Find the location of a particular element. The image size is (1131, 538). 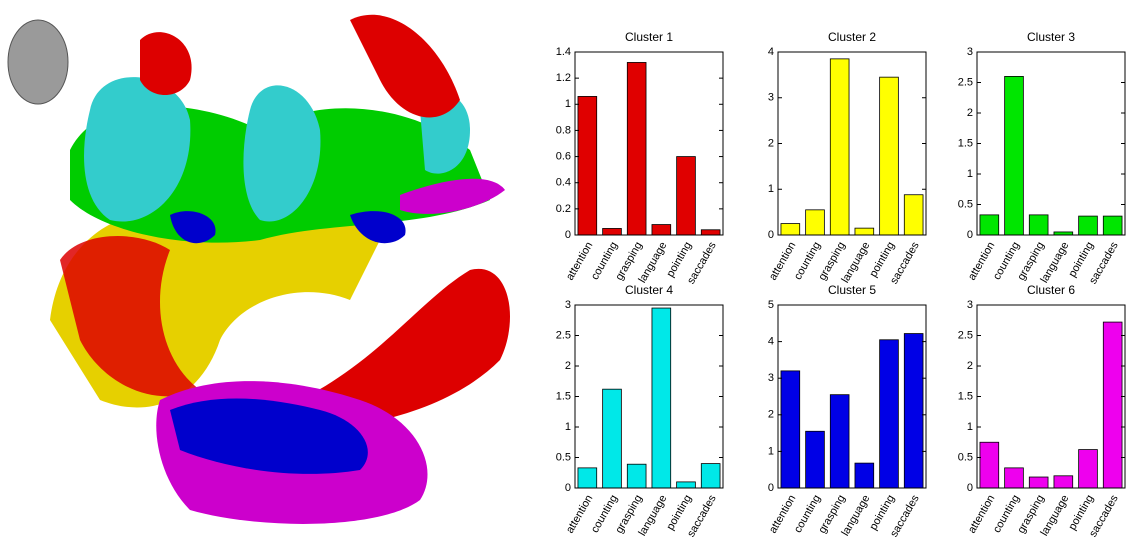

magenta-region is located at coordinates (452, 196).